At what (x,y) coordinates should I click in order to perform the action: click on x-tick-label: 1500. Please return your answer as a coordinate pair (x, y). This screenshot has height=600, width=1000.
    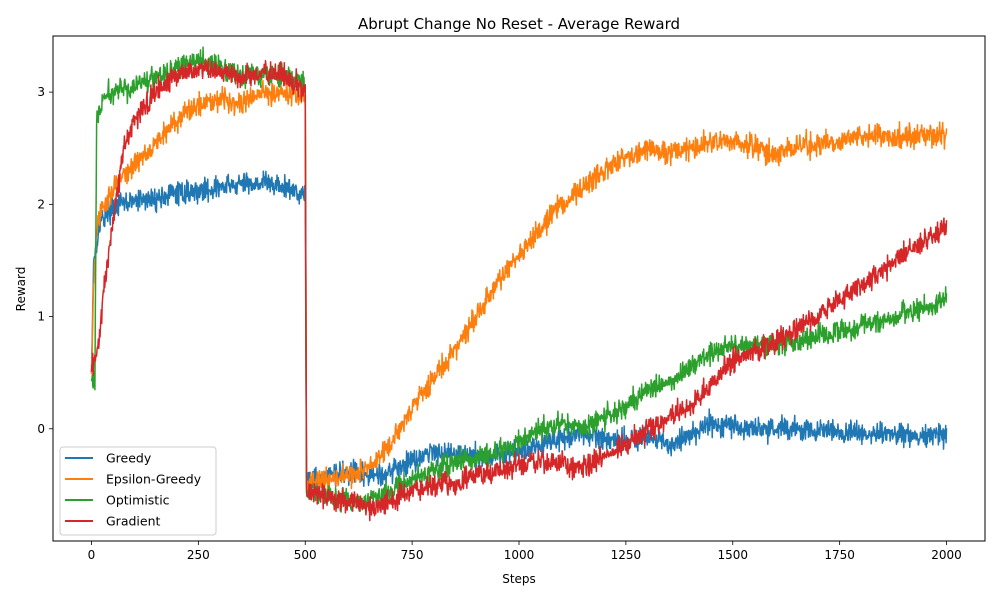
    Looking at the image, I should click on (732, 555).